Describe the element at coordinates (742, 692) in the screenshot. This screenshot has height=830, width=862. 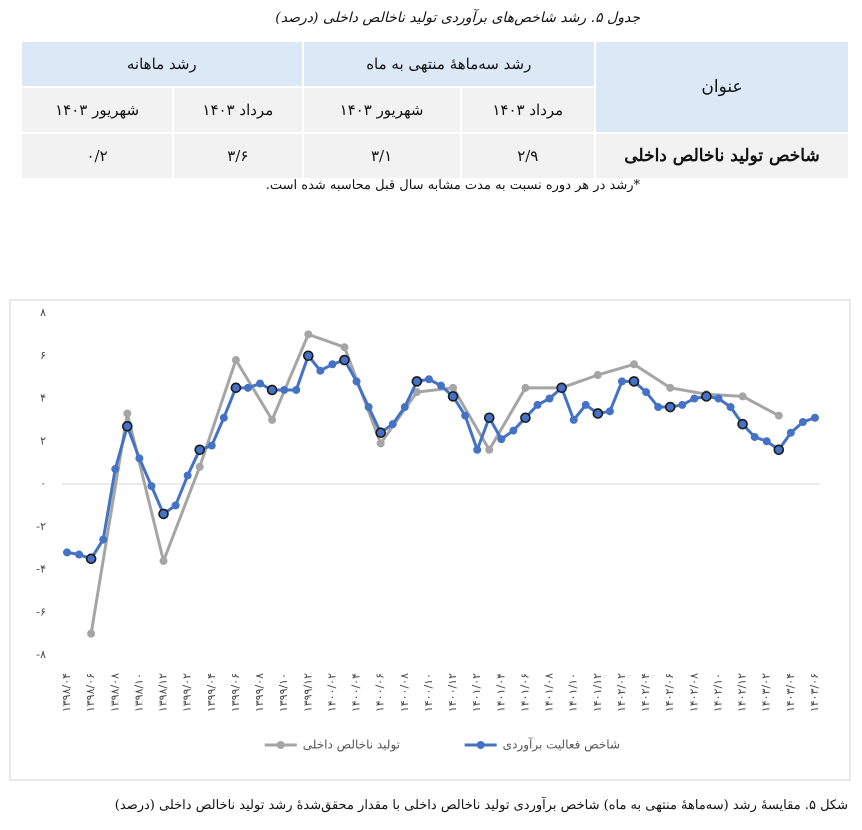
I see `x-tick-label: ۱۴۰۲/۱۲` at that location.